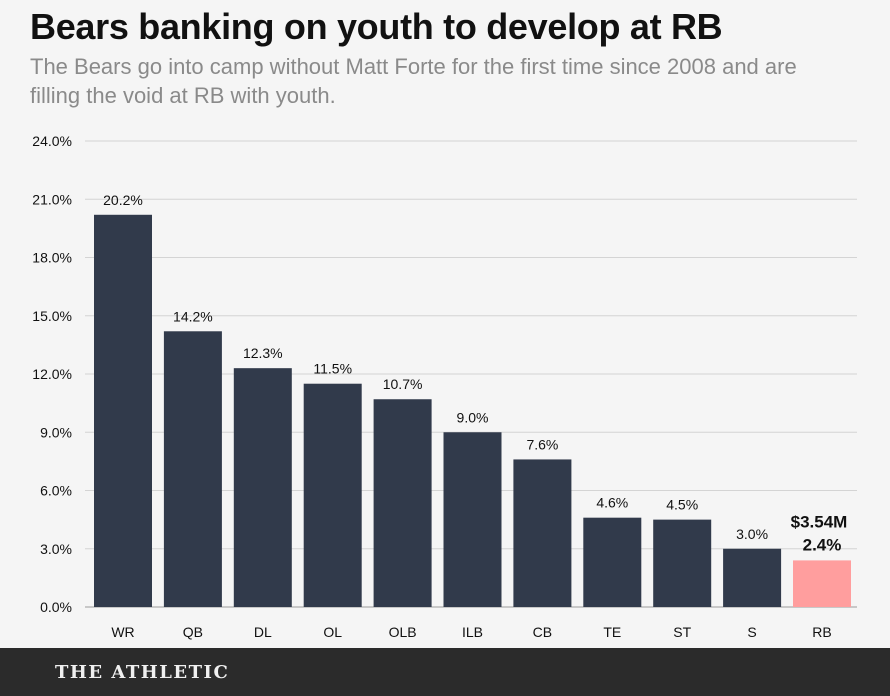  Describe the element at coordinates (52, 316) in the screenshot. I see `y-tick-label: 15.0%` at that location.